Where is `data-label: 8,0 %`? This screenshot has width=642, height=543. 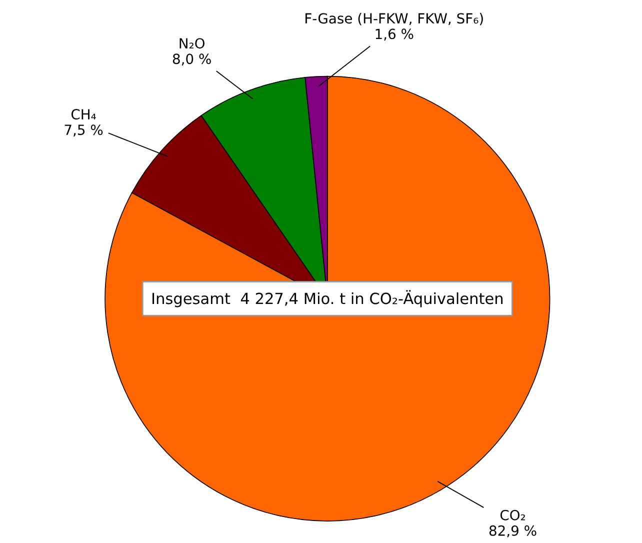 data-label: 8,0 % is located at coordinates (191, 60).